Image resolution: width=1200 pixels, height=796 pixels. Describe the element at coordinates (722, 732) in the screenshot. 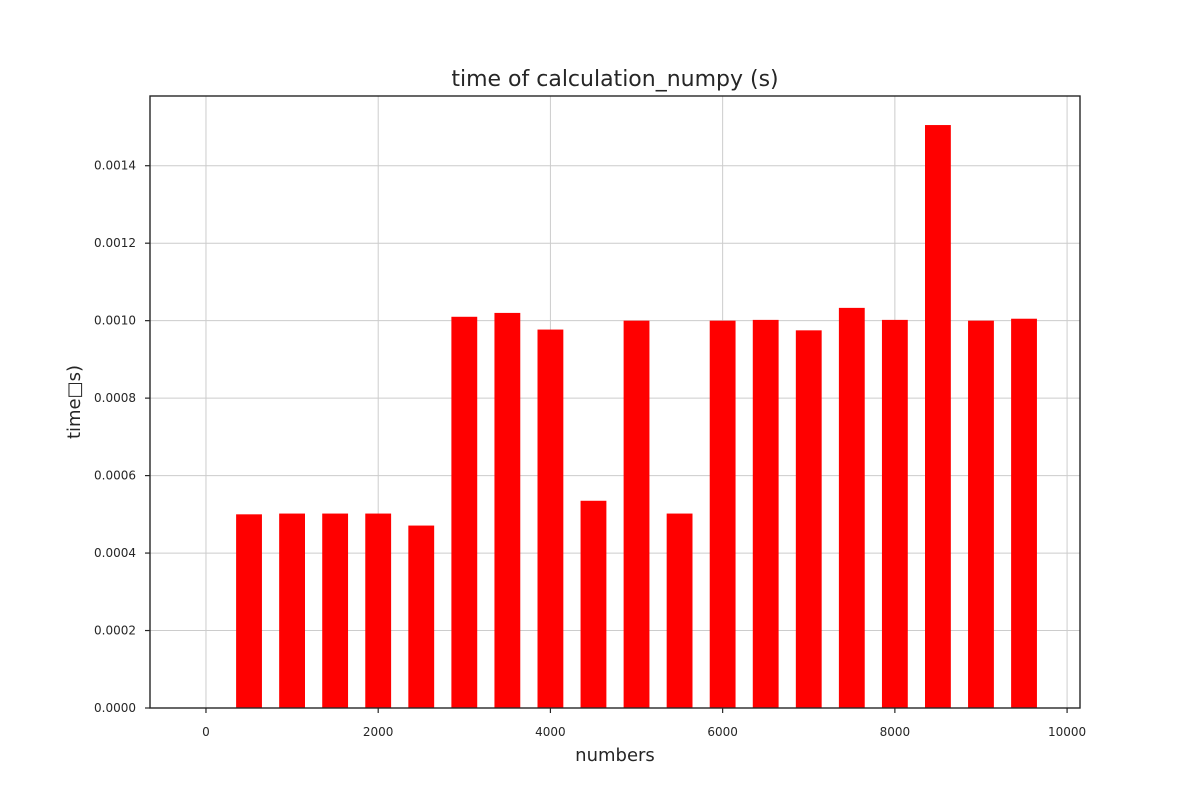

I see `x-tick-label: 6000` at that location.